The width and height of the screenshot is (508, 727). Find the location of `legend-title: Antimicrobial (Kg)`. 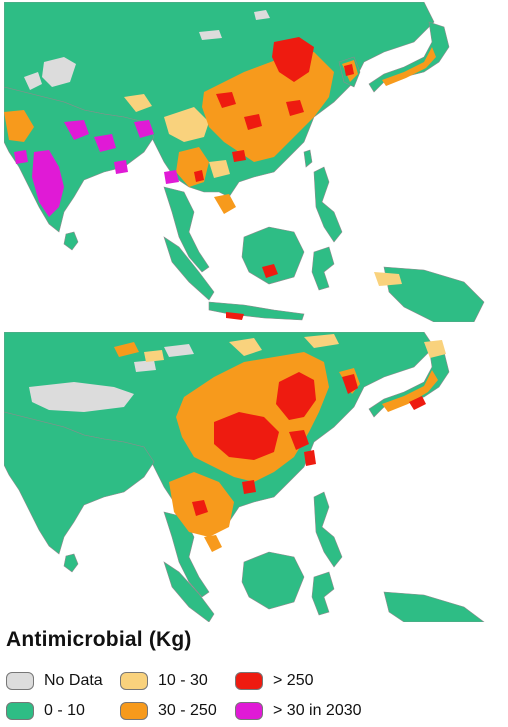

legend-title: Antimicrobial (Kg) is located at coordinates (99, 639).